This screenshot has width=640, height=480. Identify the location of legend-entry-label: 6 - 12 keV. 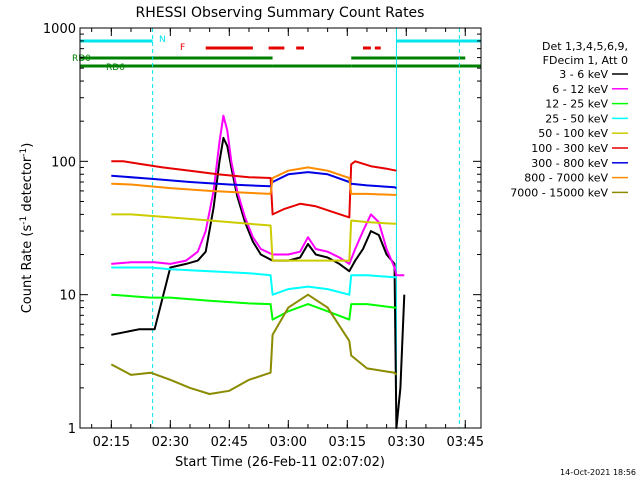
(580, 89).